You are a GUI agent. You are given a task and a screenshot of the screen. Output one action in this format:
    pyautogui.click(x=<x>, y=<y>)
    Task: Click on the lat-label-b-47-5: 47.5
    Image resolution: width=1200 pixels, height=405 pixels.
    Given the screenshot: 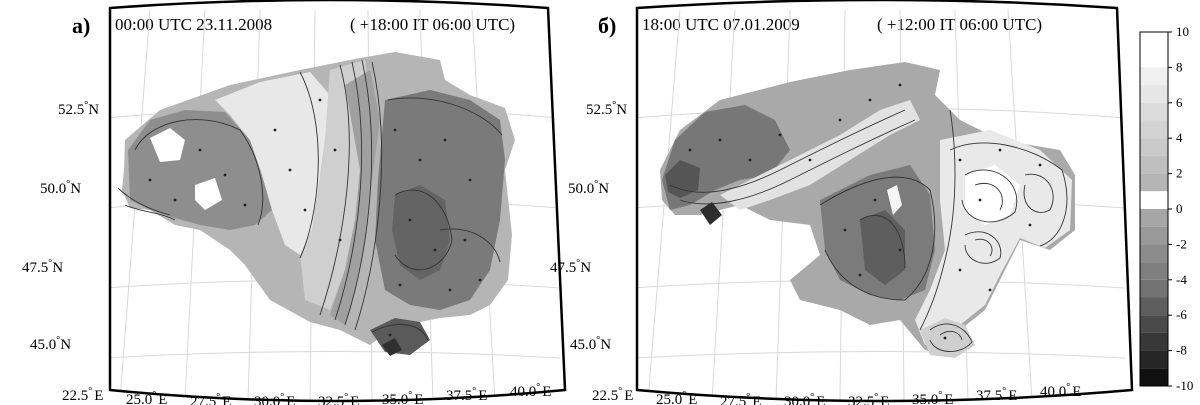 What is the action you would take?
    pyautogui.click(x=563, y=268)
    